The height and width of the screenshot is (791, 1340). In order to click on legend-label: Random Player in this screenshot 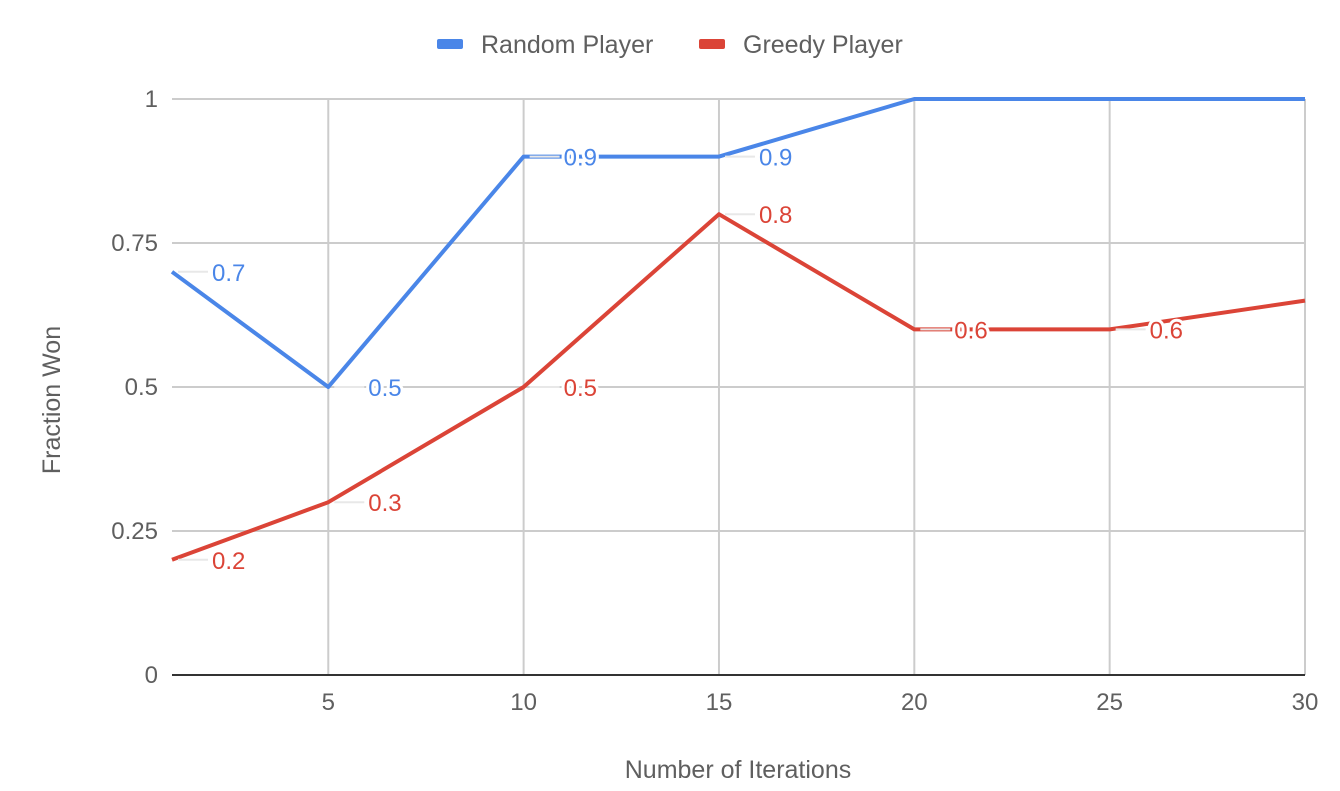, I will do `click(567, 45)`.